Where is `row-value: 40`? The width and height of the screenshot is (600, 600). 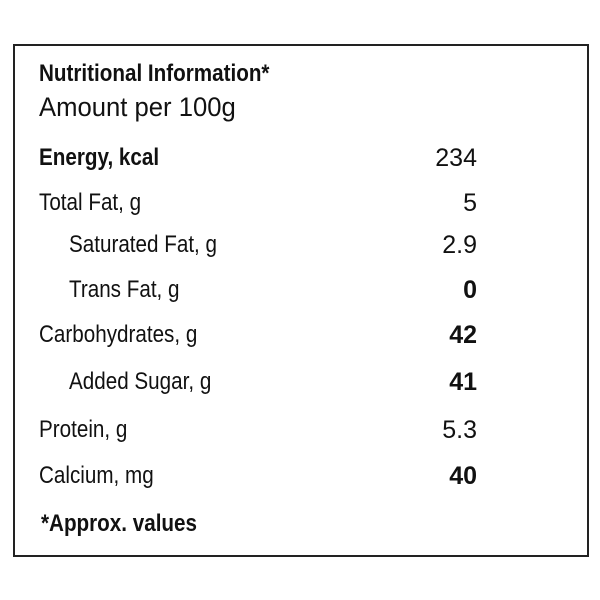
row-value: 40 is located at coordinates (463, 476).